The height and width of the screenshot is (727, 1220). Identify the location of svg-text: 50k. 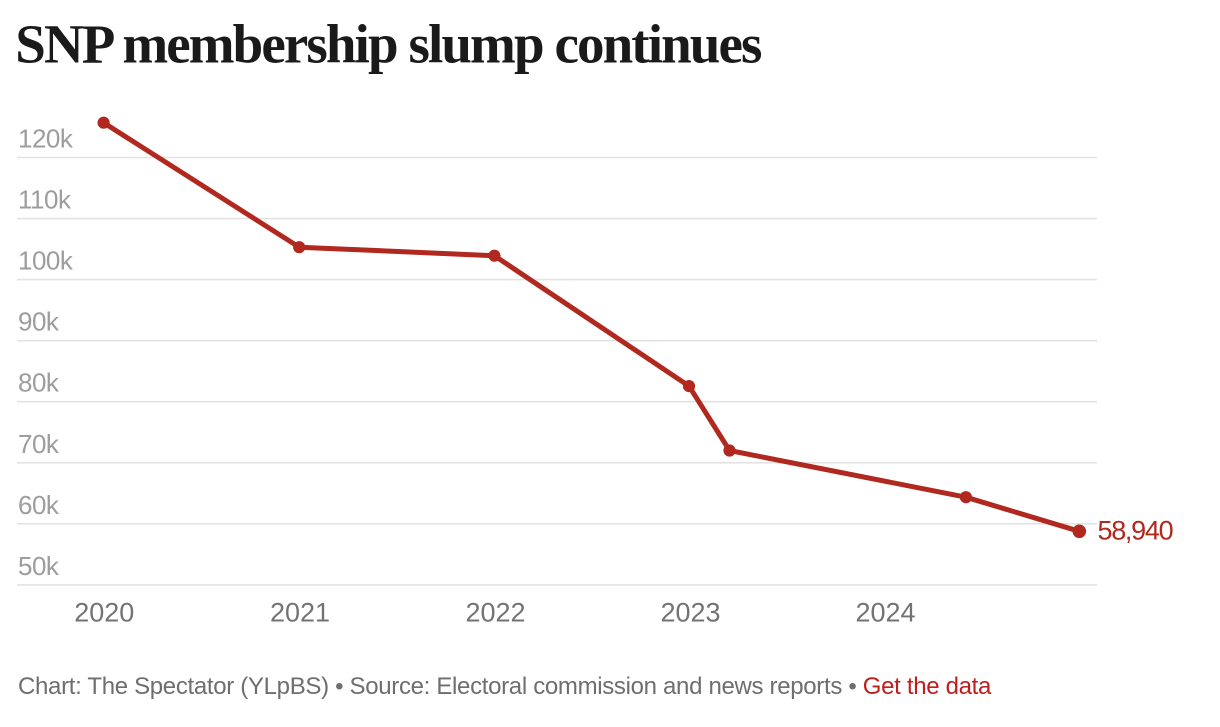
(39, 566).